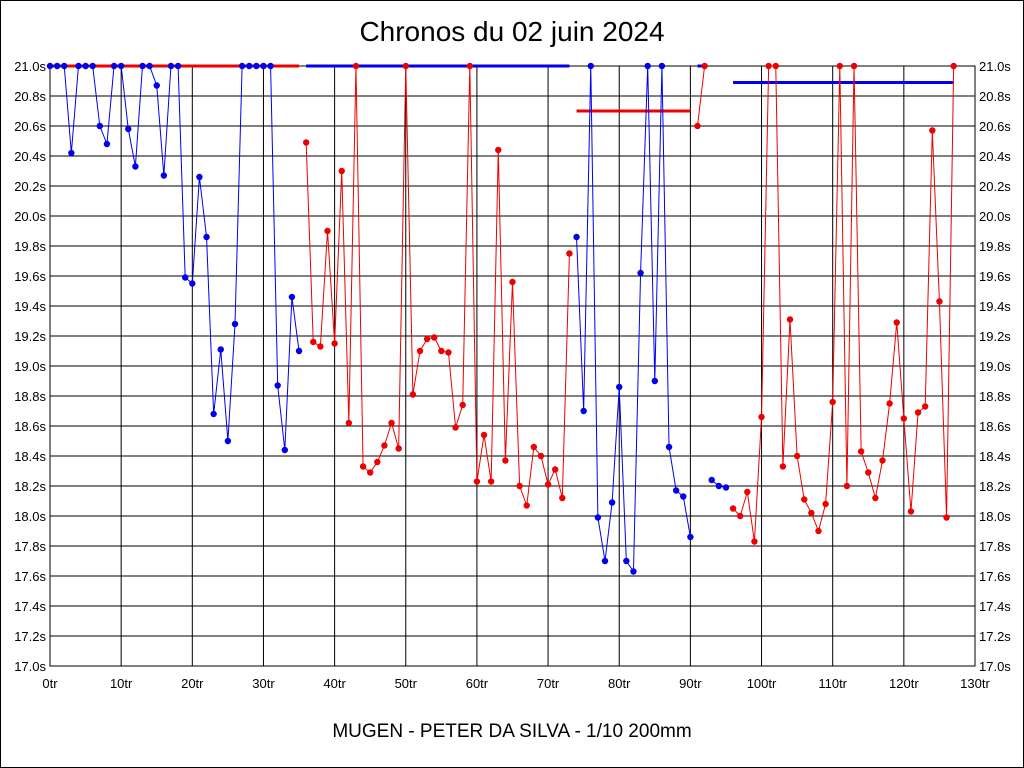 The image size is (1024, 768). I want to click on y-tick-label-left: 17.8s, so click(30, 546).